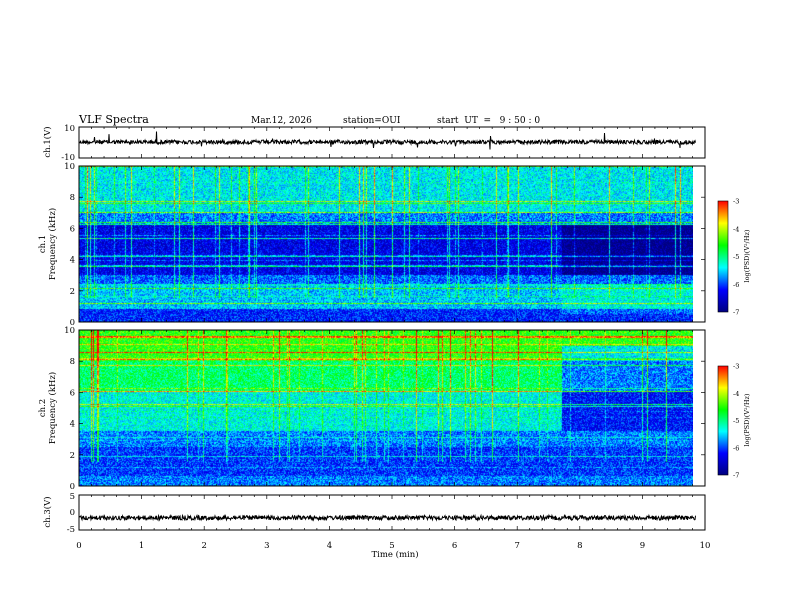 This screenshot has height=612, width=792. What do you see at coordinates (579, 546) in the screenshot?
I see `x-tick-label: 8` at bounding box center [579, 546].